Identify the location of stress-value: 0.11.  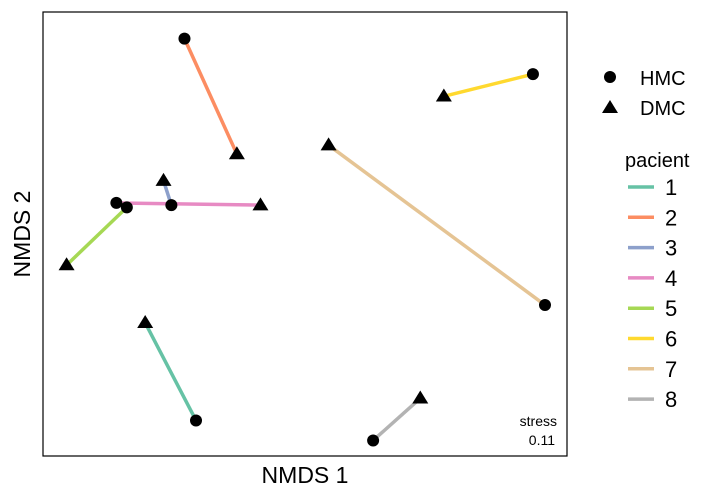
(542, 440).